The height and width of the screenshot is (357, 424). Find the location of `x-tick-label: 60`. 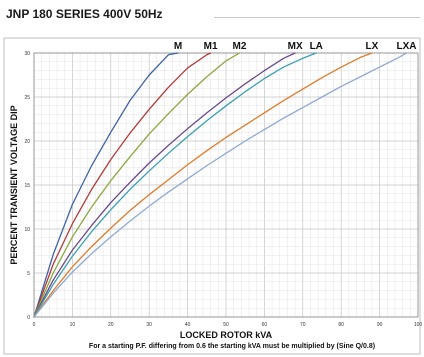

x-tick-label: 60 is located at coordinates (265, 325).